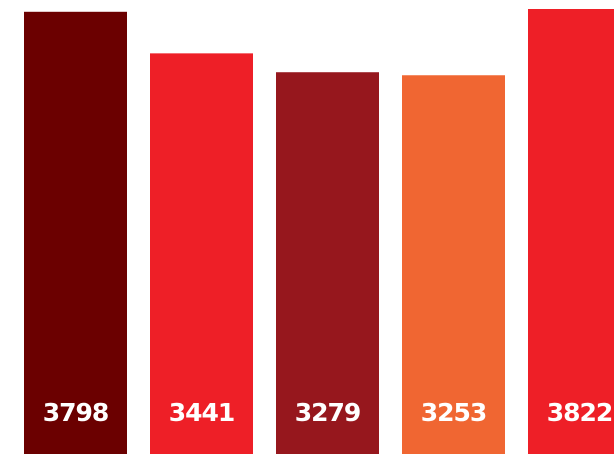  What do you see at coordinates (202, 412) in the screenshot?
I see `bar-value-label-2: 3441` at bounding box center [202, 412].